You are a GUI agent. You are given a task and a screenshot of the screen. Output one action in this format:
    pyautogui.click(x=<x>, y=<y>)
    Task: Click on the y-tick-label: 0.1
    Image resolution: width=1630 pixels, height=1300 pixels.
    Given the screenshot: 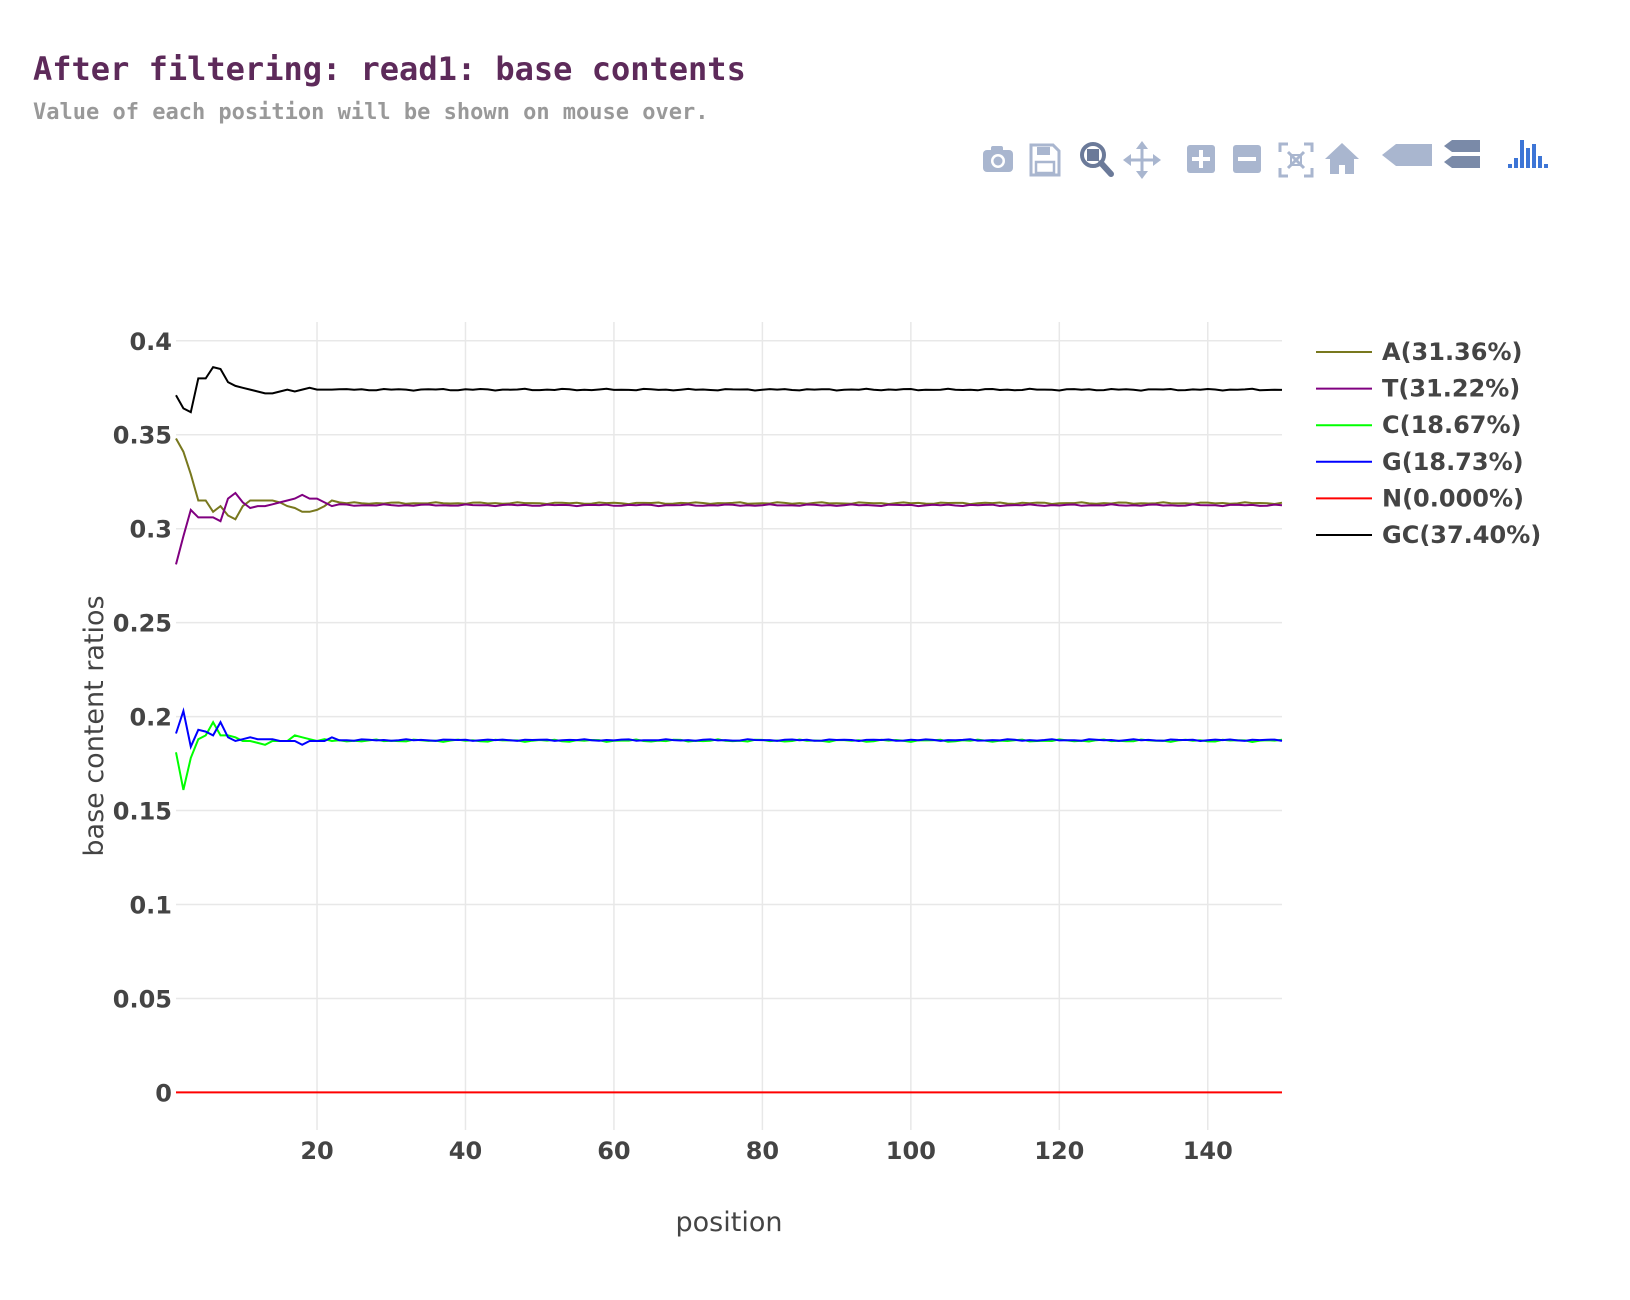 What is the action you would take?
    pyautogui.click(x=150, y=906)
    